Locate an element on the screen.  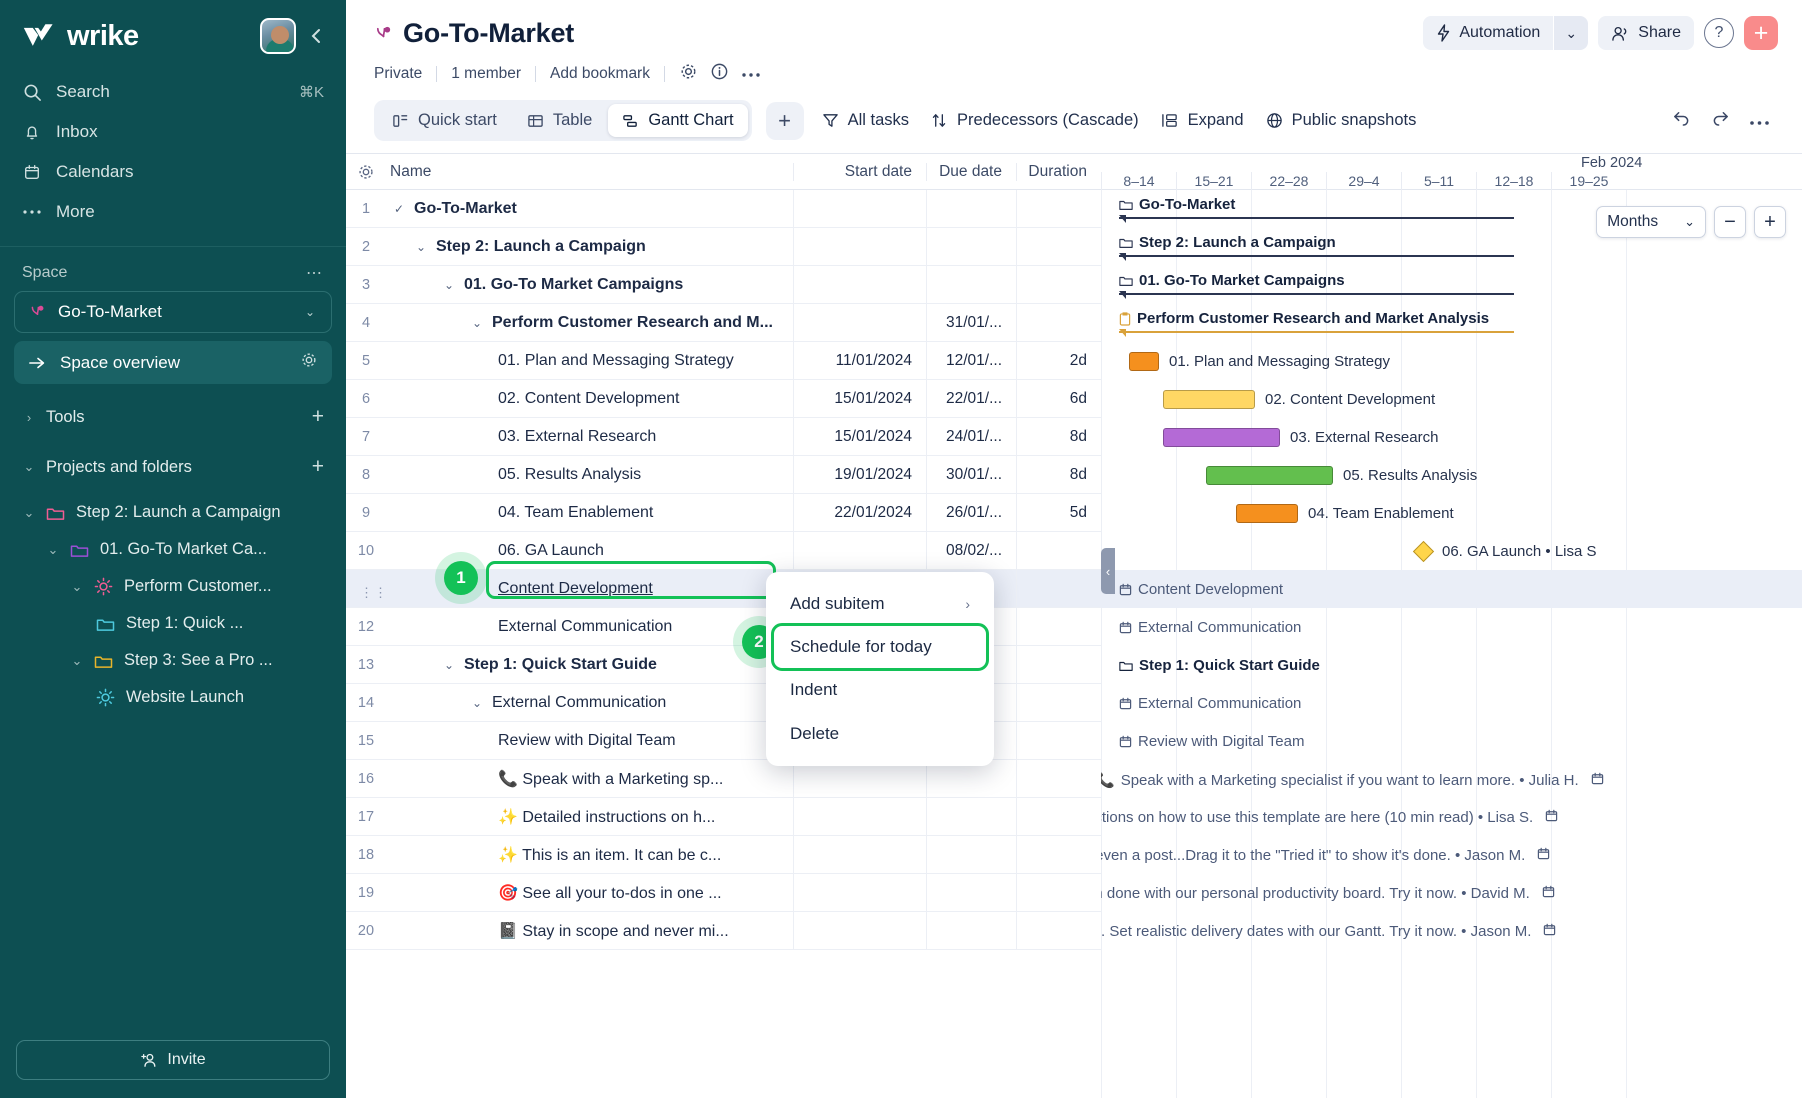
tab-gantt-chart: Gantt Chart is located at coordinates (678, 120).